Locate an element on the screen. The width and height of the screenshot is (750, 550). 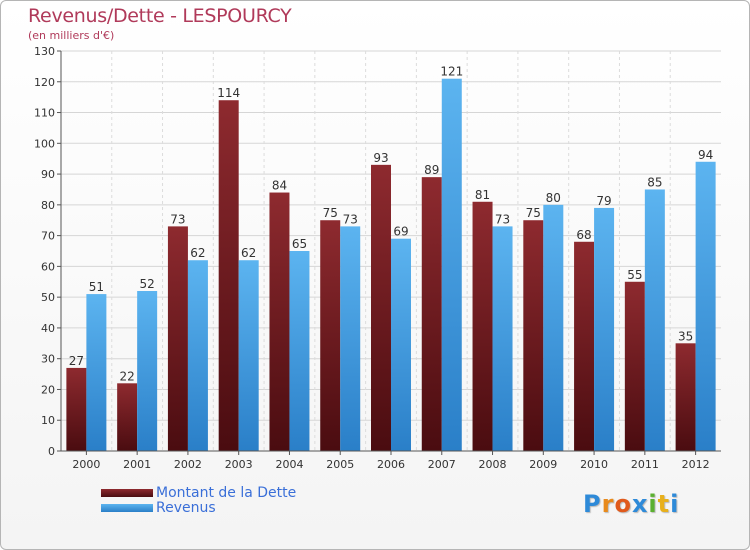
legend-label-dette: Montant de la Dette is located at coordinates (226, 493).